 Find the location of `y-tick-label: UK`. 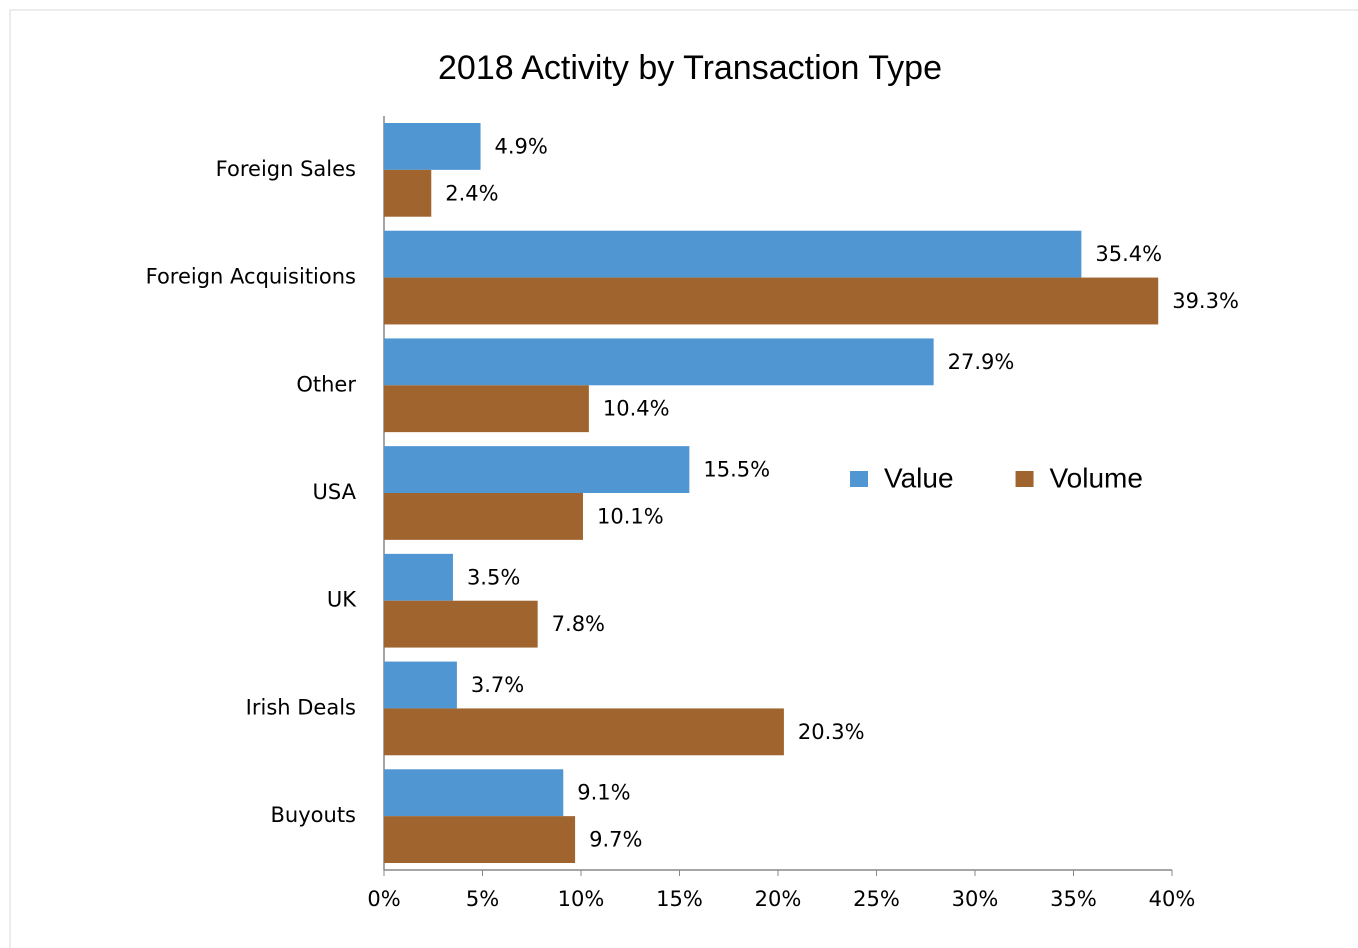

y-tick-label: UK is located at coordinates (342, 600).